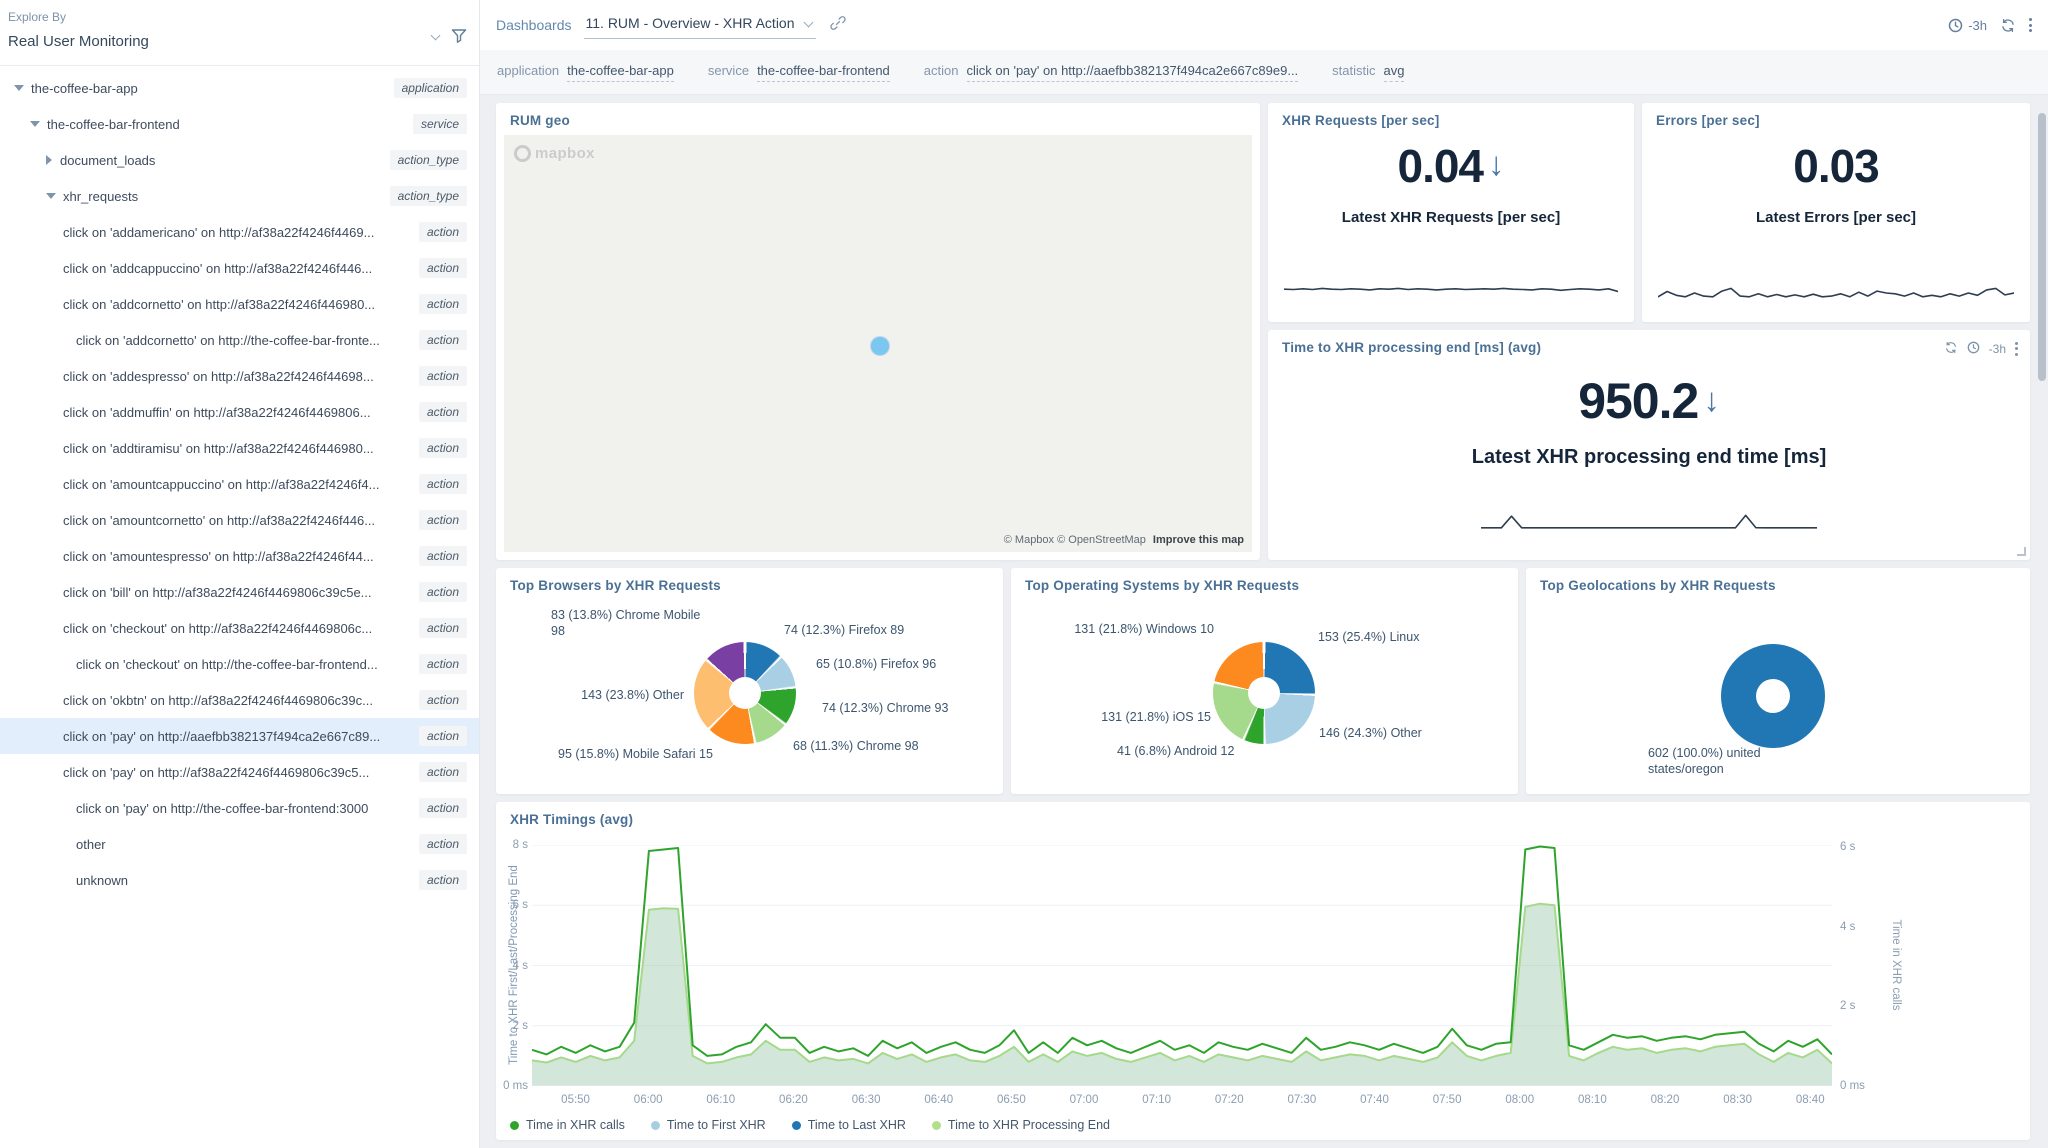 This screenshot has width=2048, height=1148. Describe the element at coordinates (239, 880) in the screenshot. I see `tree-row: unknown action` at that location.